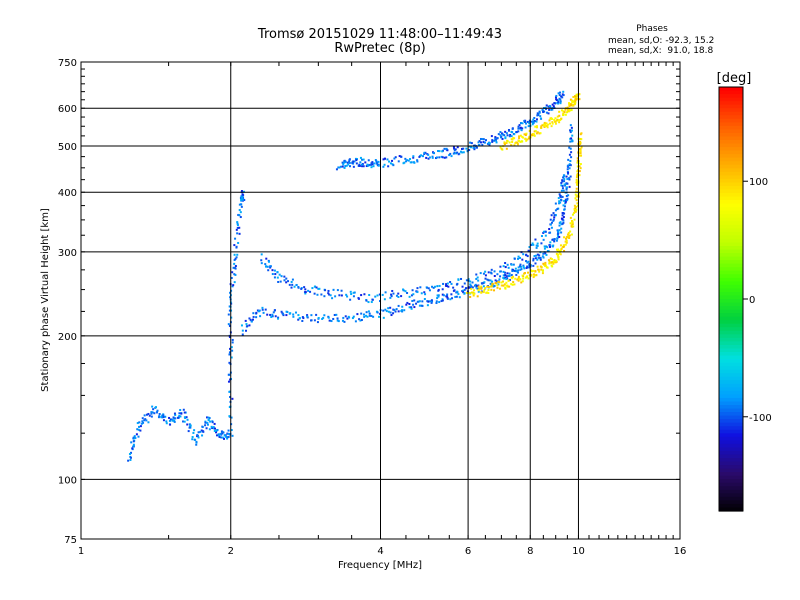  Describe the element at coordinates (468, 551) in the screenshot. I see `x-tick-label: 6` at that location.